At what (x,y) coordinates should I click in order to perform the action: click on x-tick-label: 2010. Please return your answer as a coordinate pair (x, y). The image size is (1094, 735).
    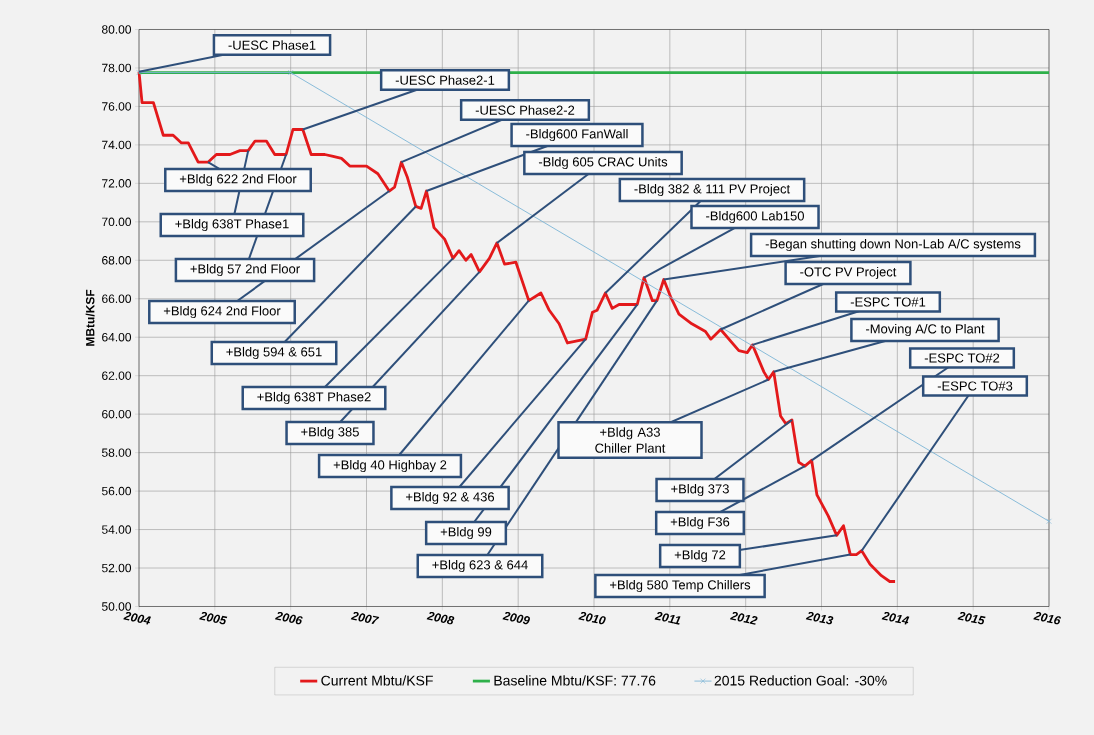
    Looking at the image, I should click on (592, 618).